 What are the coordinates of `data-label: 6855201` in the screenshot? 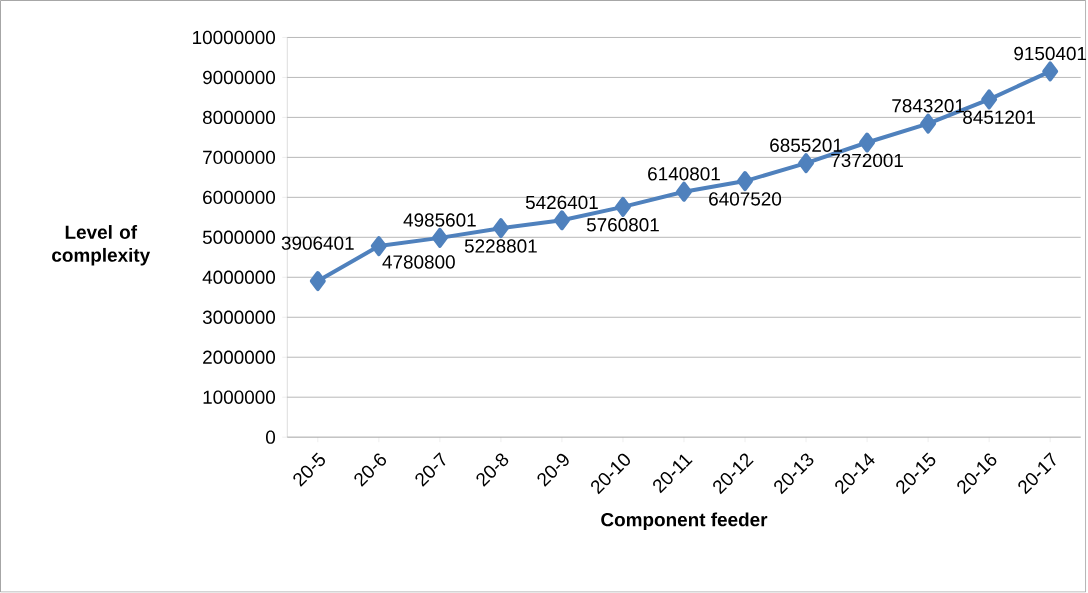 It's located at (806, 145).